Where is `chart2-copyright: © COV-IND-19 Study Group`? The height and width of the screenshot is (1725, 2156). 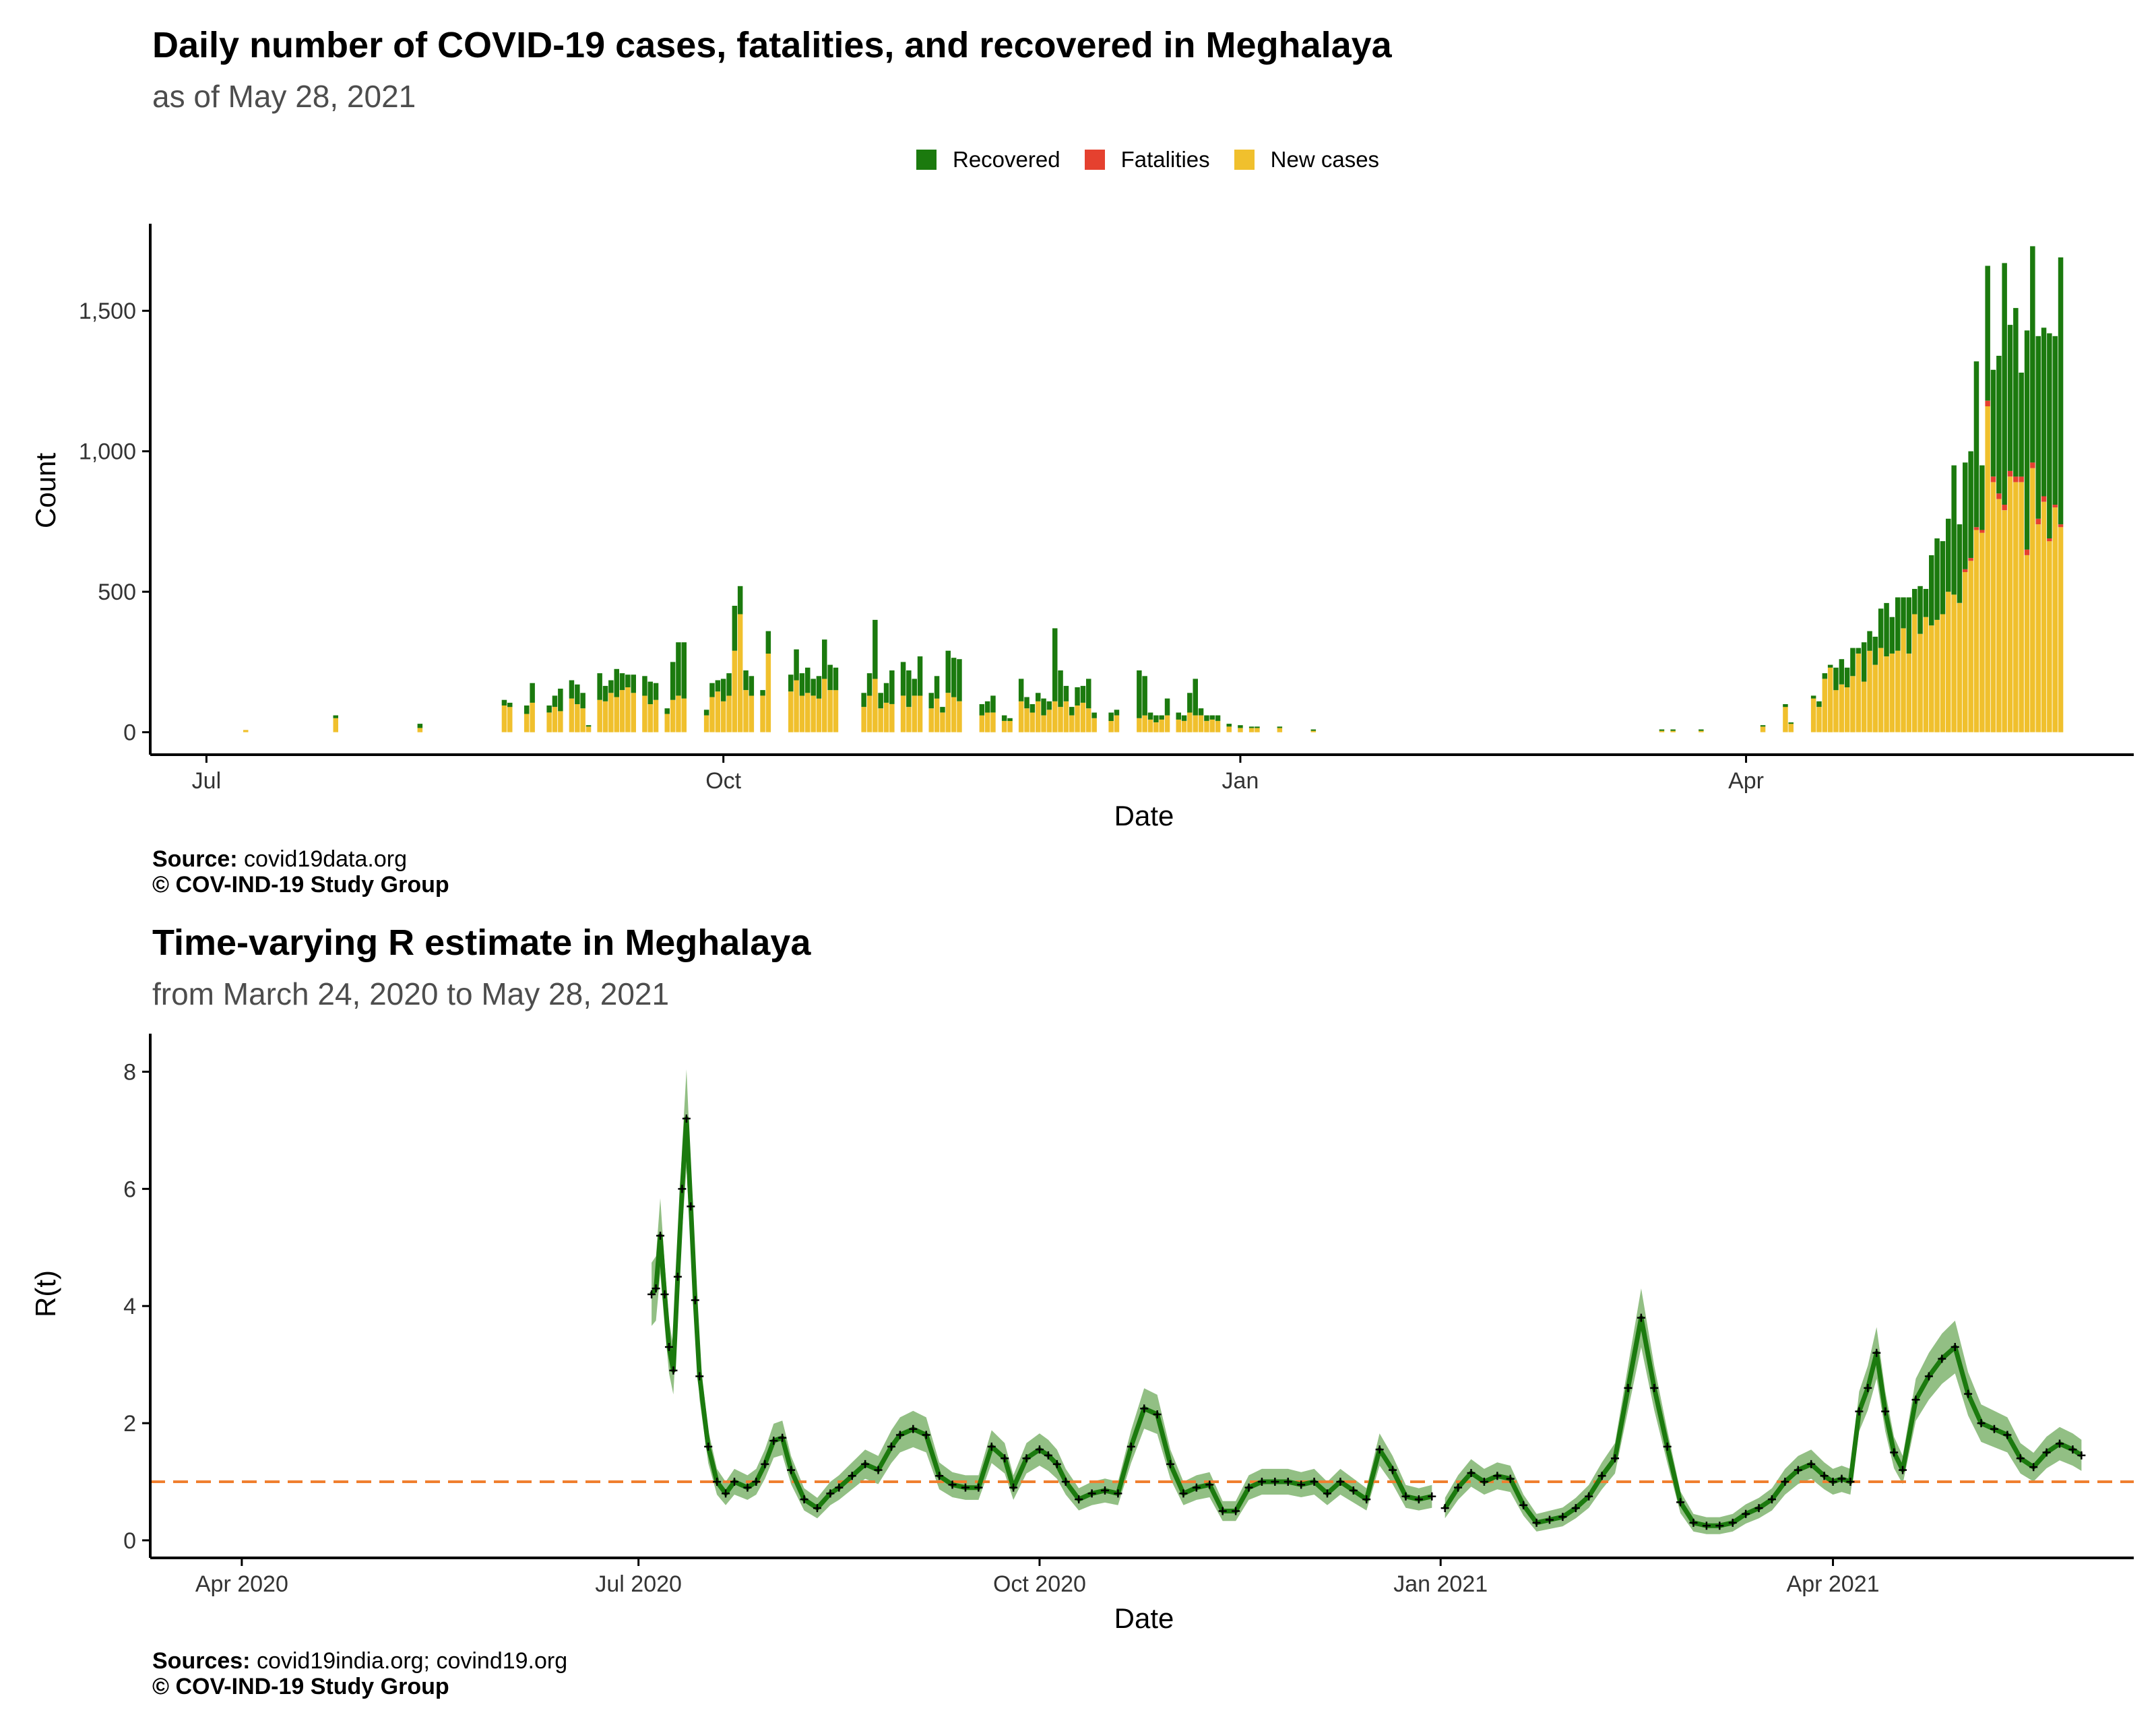 chart2-copyright: © COV-IND-19 Study Group is located at coordinates (300, 1686).